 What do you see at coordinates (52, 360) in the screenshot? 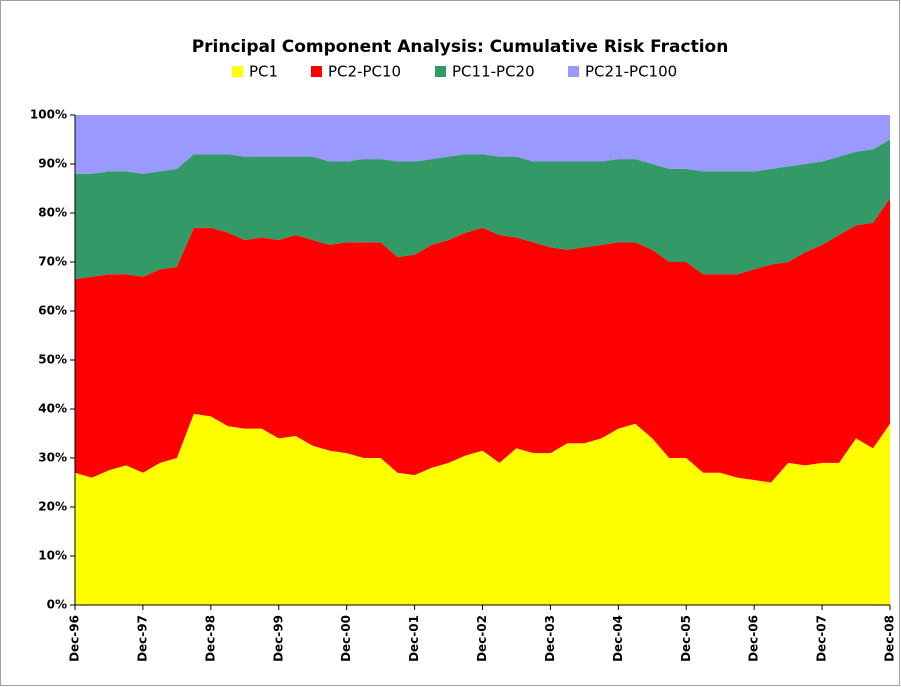
I see `y-tick-label: 50%` at bounding box center [52, 360].